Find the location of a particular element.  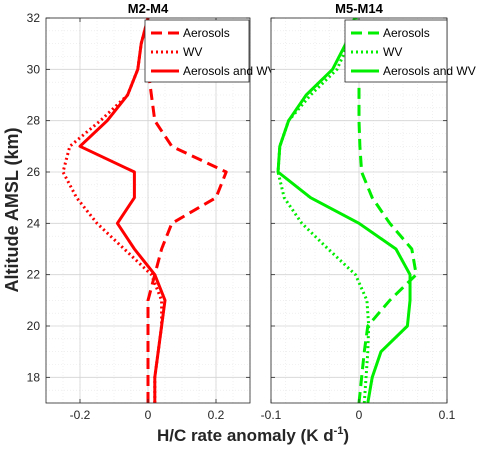

y-tick-label: 26 is located at coordinates (34, 172).